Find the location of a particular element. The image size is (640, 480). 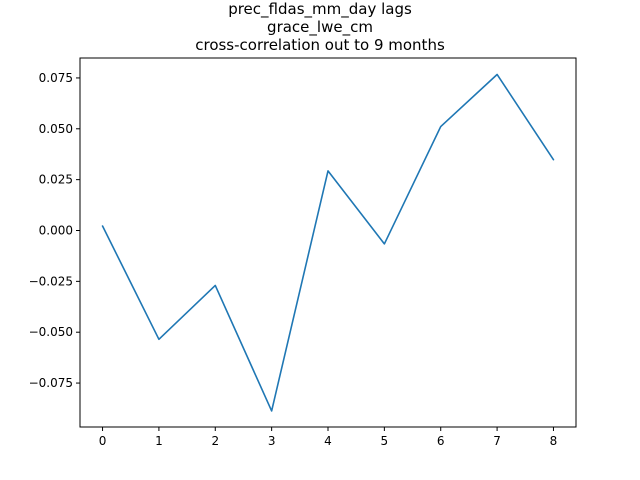

y-tick-label: −0.075 is located at coordinates (51, 383).